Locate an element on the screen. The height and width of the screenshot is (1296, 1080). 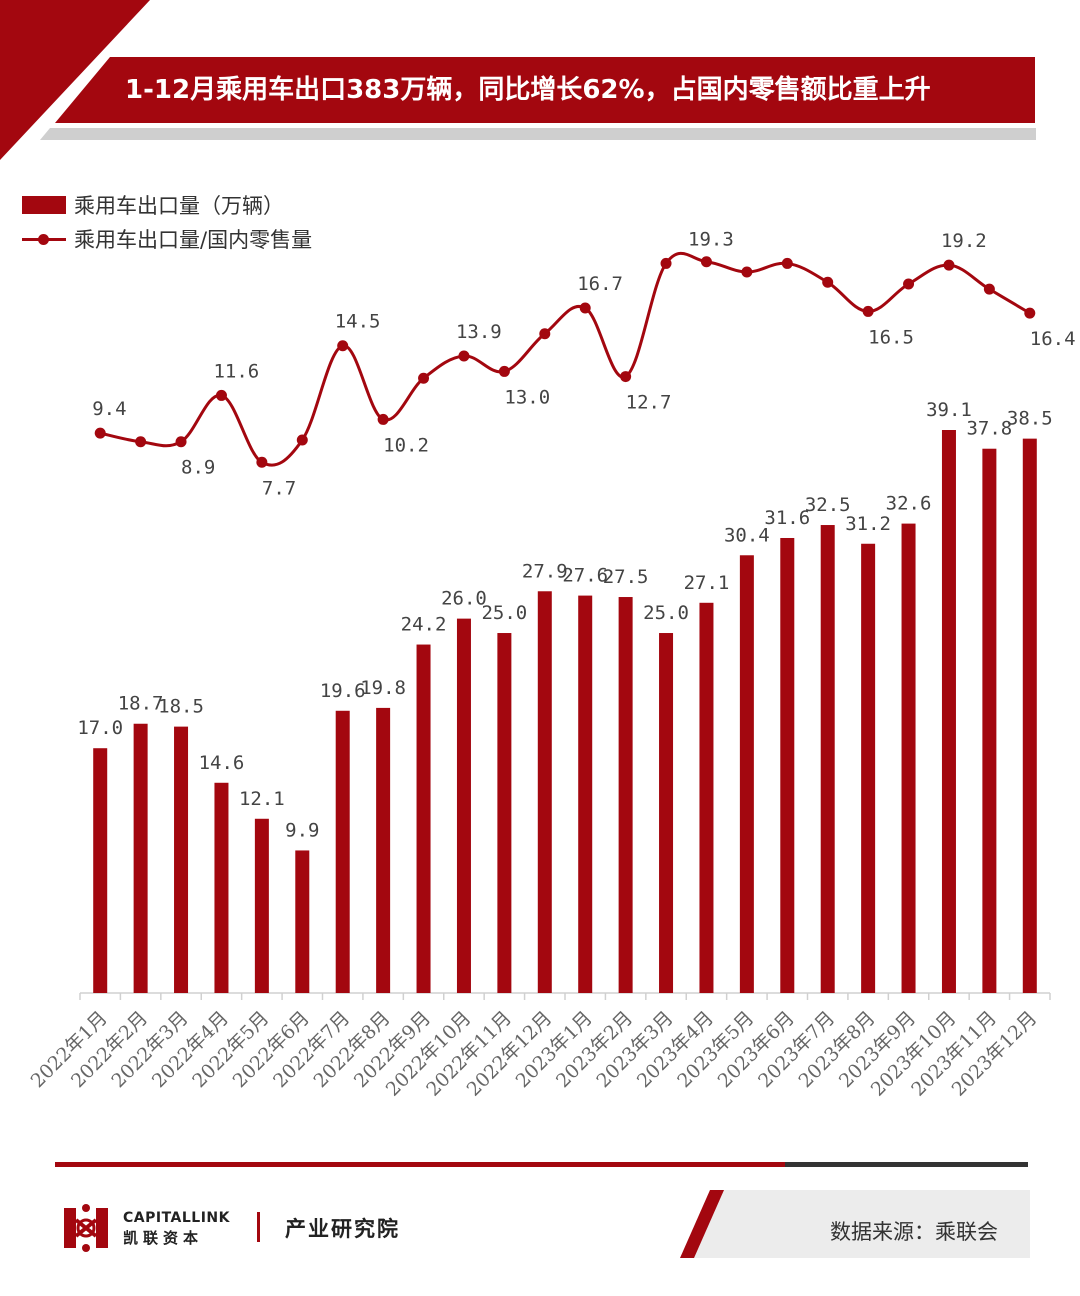
bar-data-label: 27.9 is located at coordinates (545, 571).